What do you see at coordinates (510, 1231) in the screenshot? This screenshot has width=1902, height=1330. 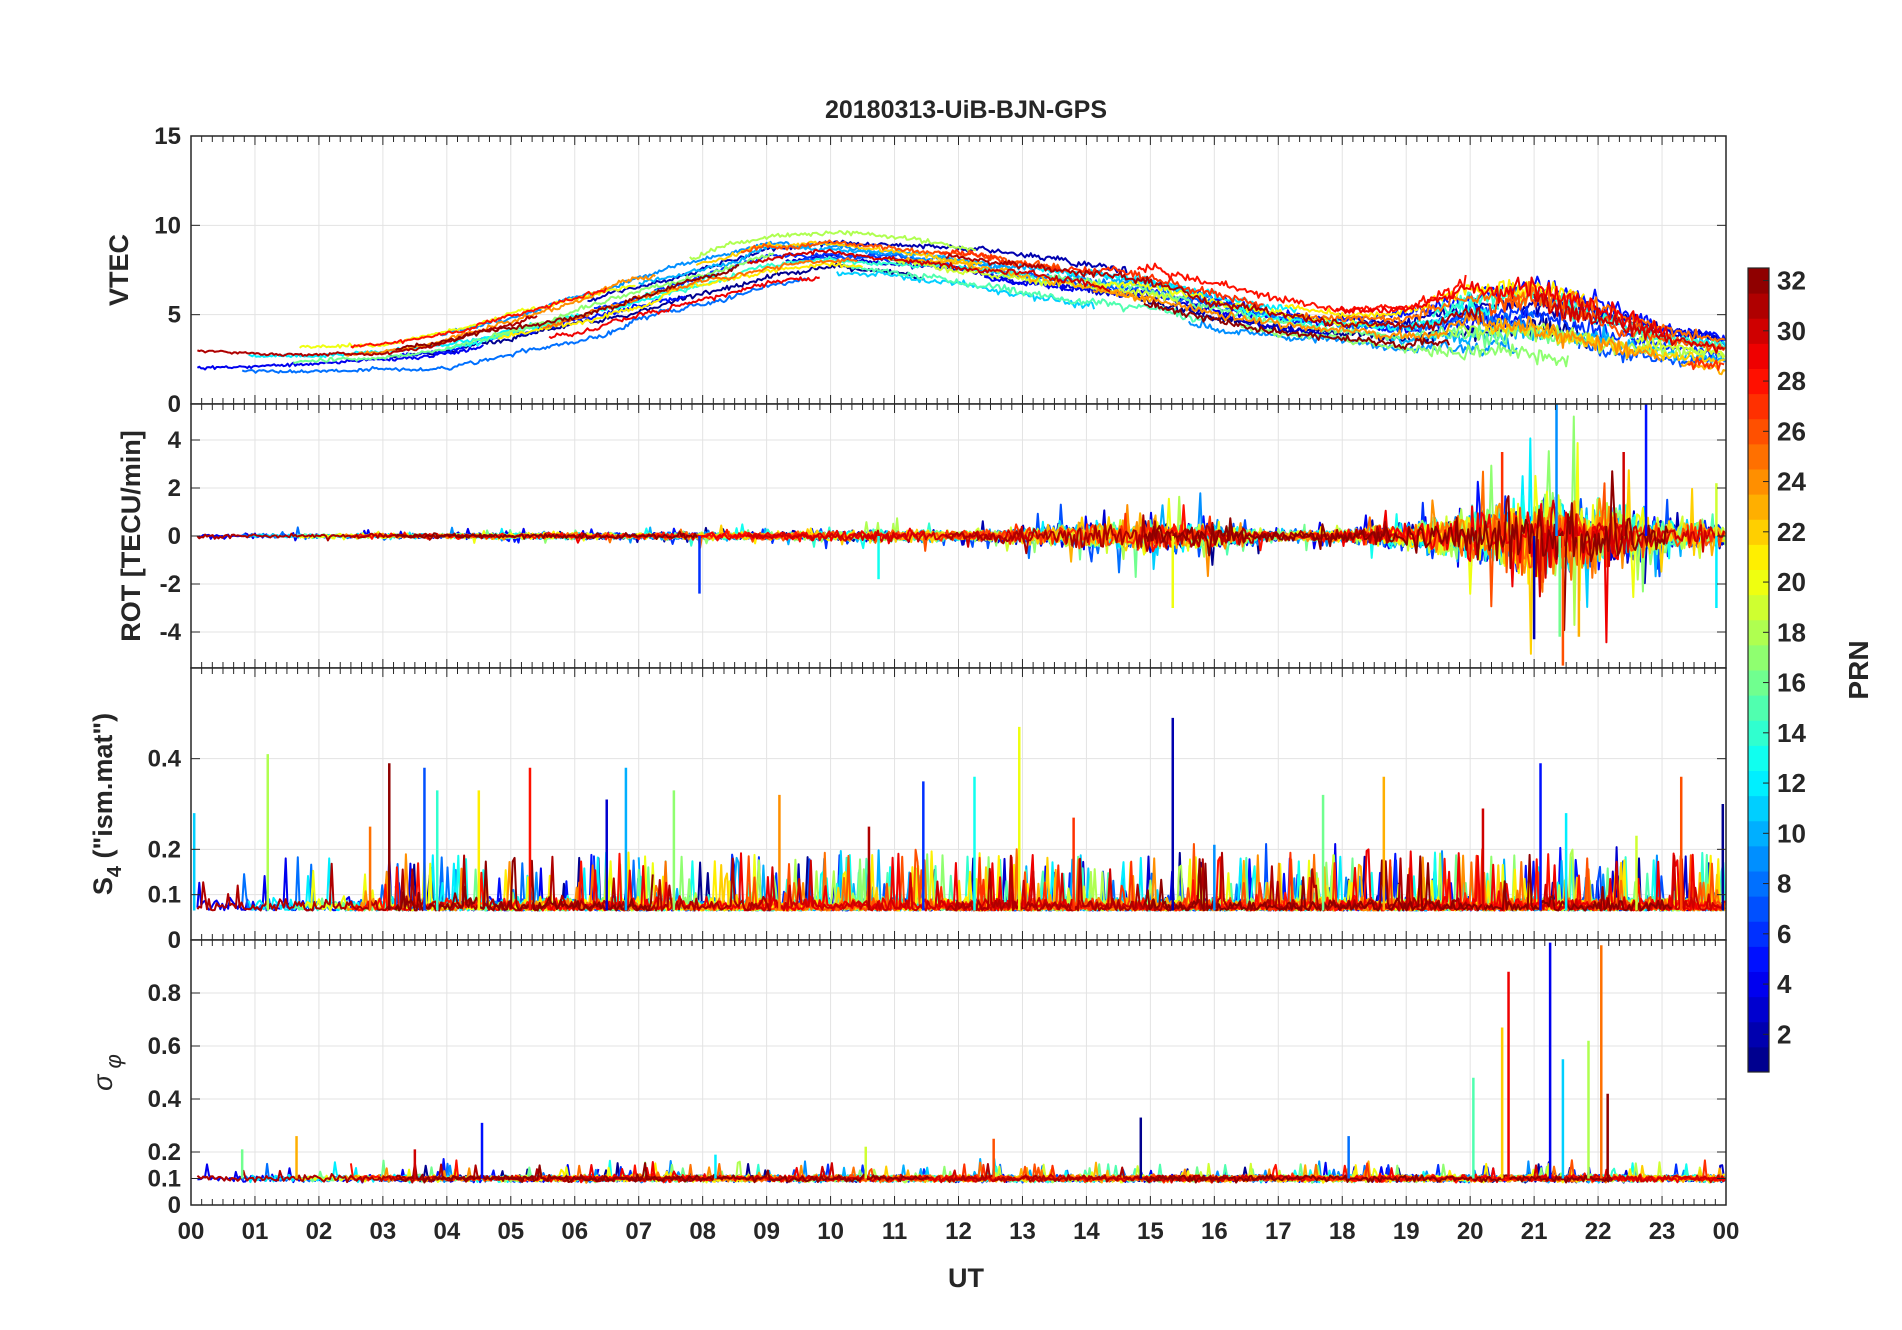 I see `x-tick-label: 05` at bounding box center [510, 1231].